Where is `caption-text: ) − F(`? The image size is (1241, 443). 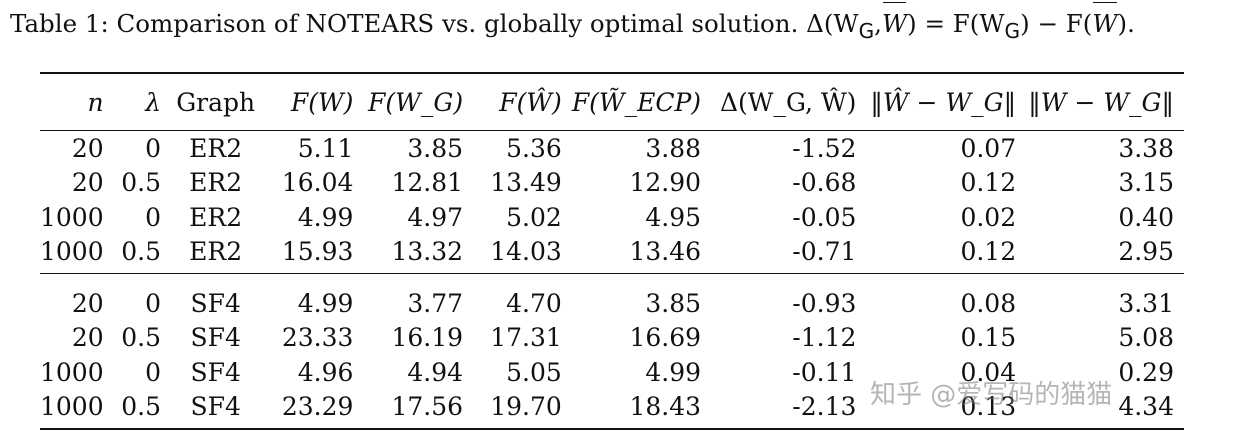 caption-text: ) − F( is located at coordinates (1056, 23).